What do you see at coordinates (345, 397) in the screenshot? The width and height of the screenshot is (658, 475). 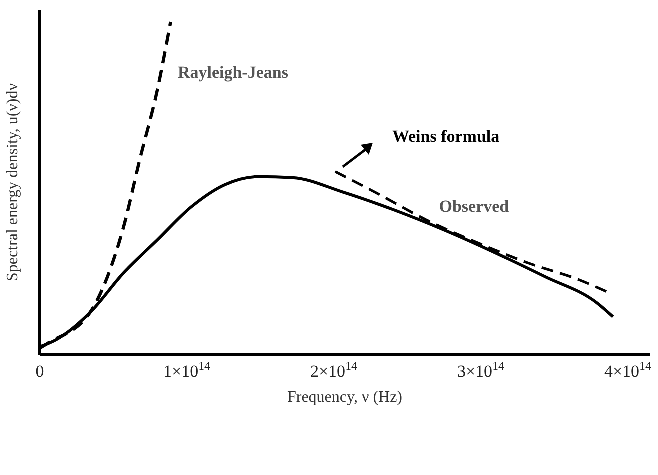 I see `x-axis-title: Frequency, ν (Hz)` at bounding box center [345, 397].